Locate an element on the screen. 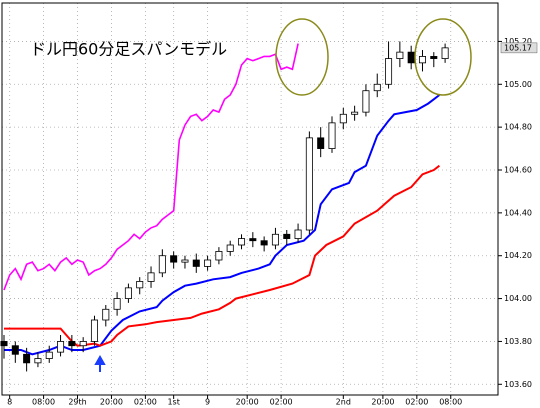 The height and width of the screenshot is (408, 540). y-tick-label: 105.00 is located at coordinates (518, 84).